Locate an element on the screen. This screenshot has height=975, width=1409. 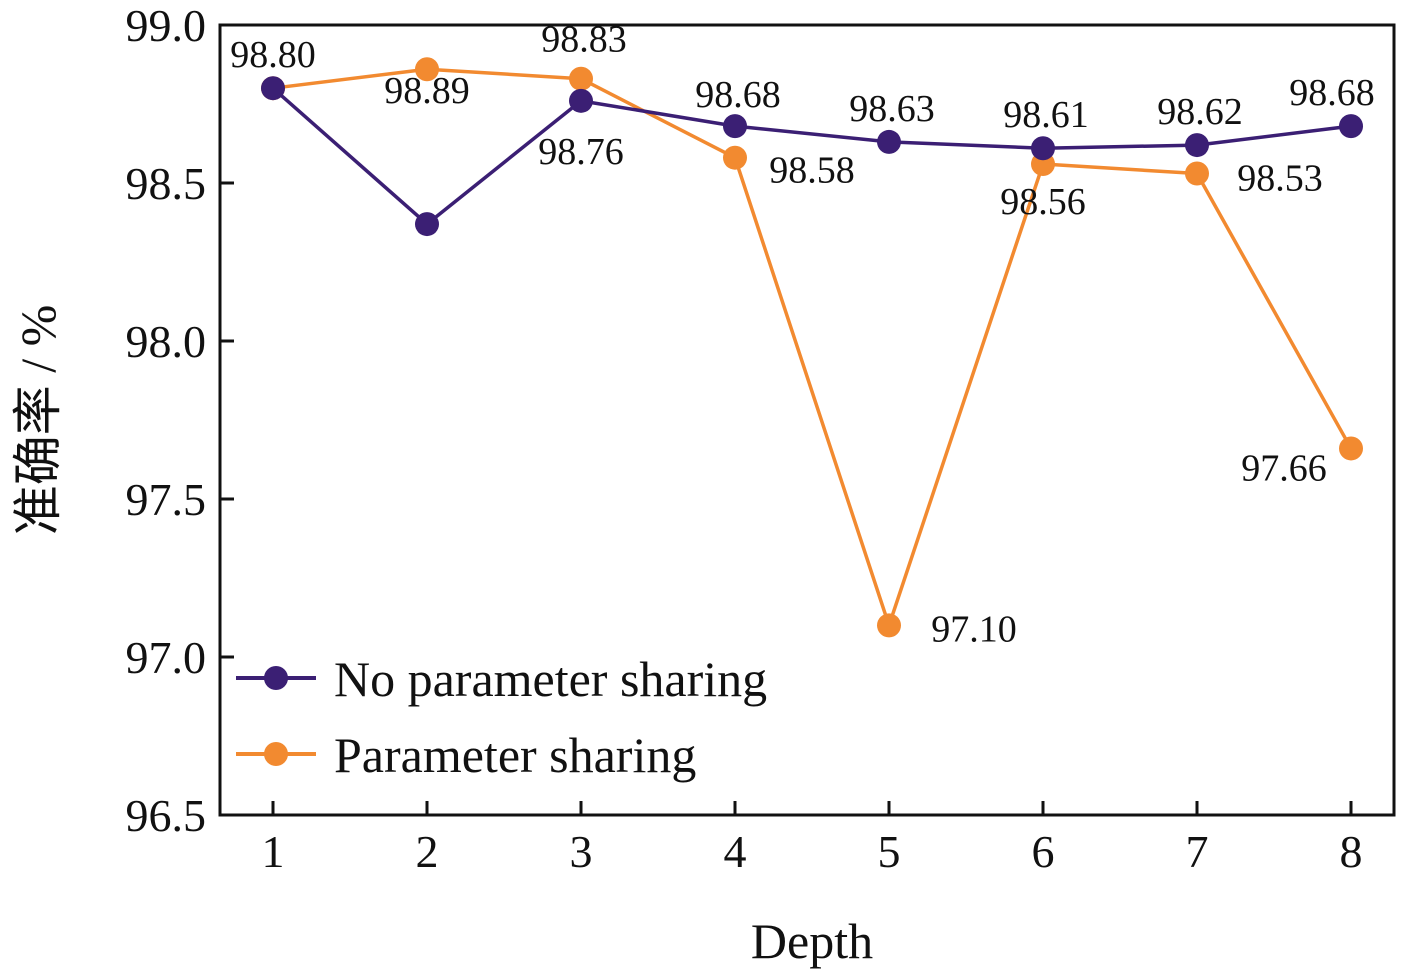
y-tick-label: 96.5 is located at coordinates (166, 815).